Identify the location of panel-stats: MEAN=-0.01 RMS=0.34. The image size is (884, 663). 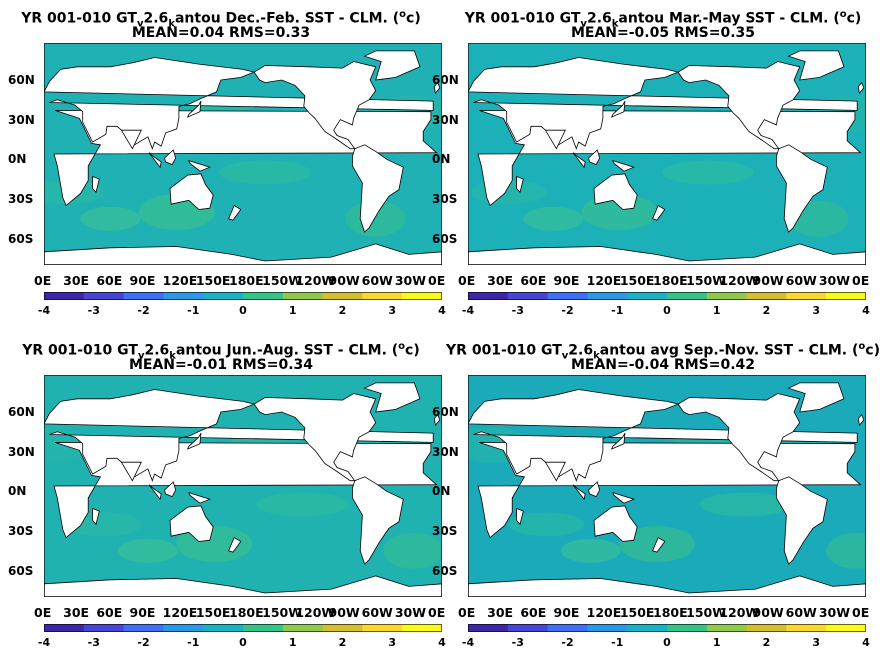
(221, 365).